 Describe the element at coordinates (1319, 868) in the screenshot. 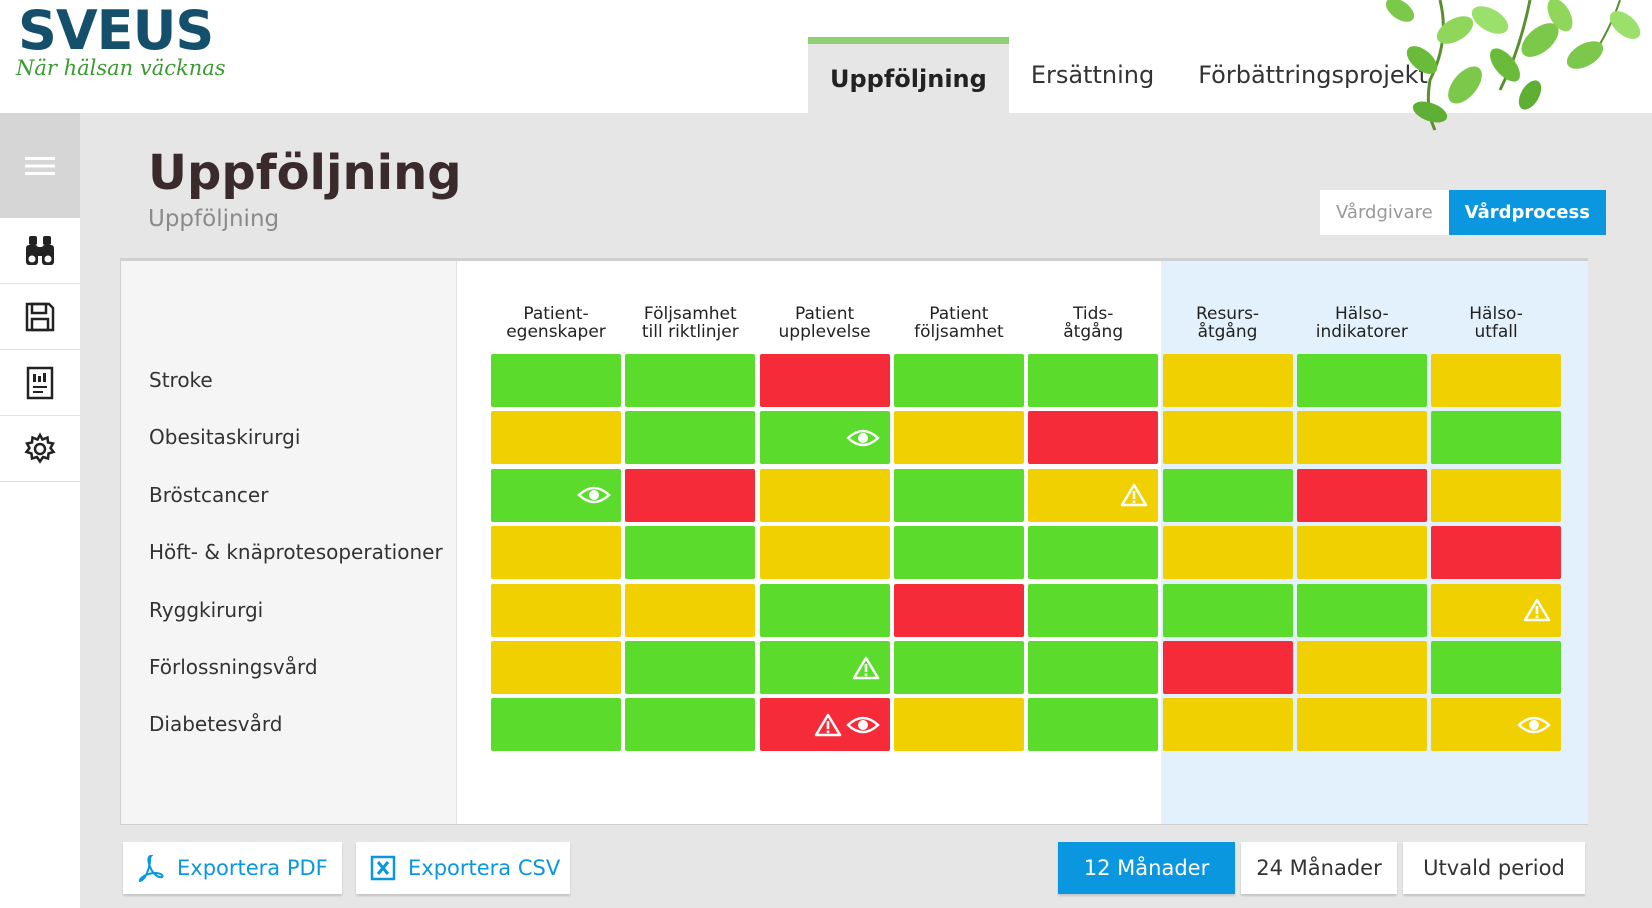

I see `period-24-button: 24 Månader` at that location.